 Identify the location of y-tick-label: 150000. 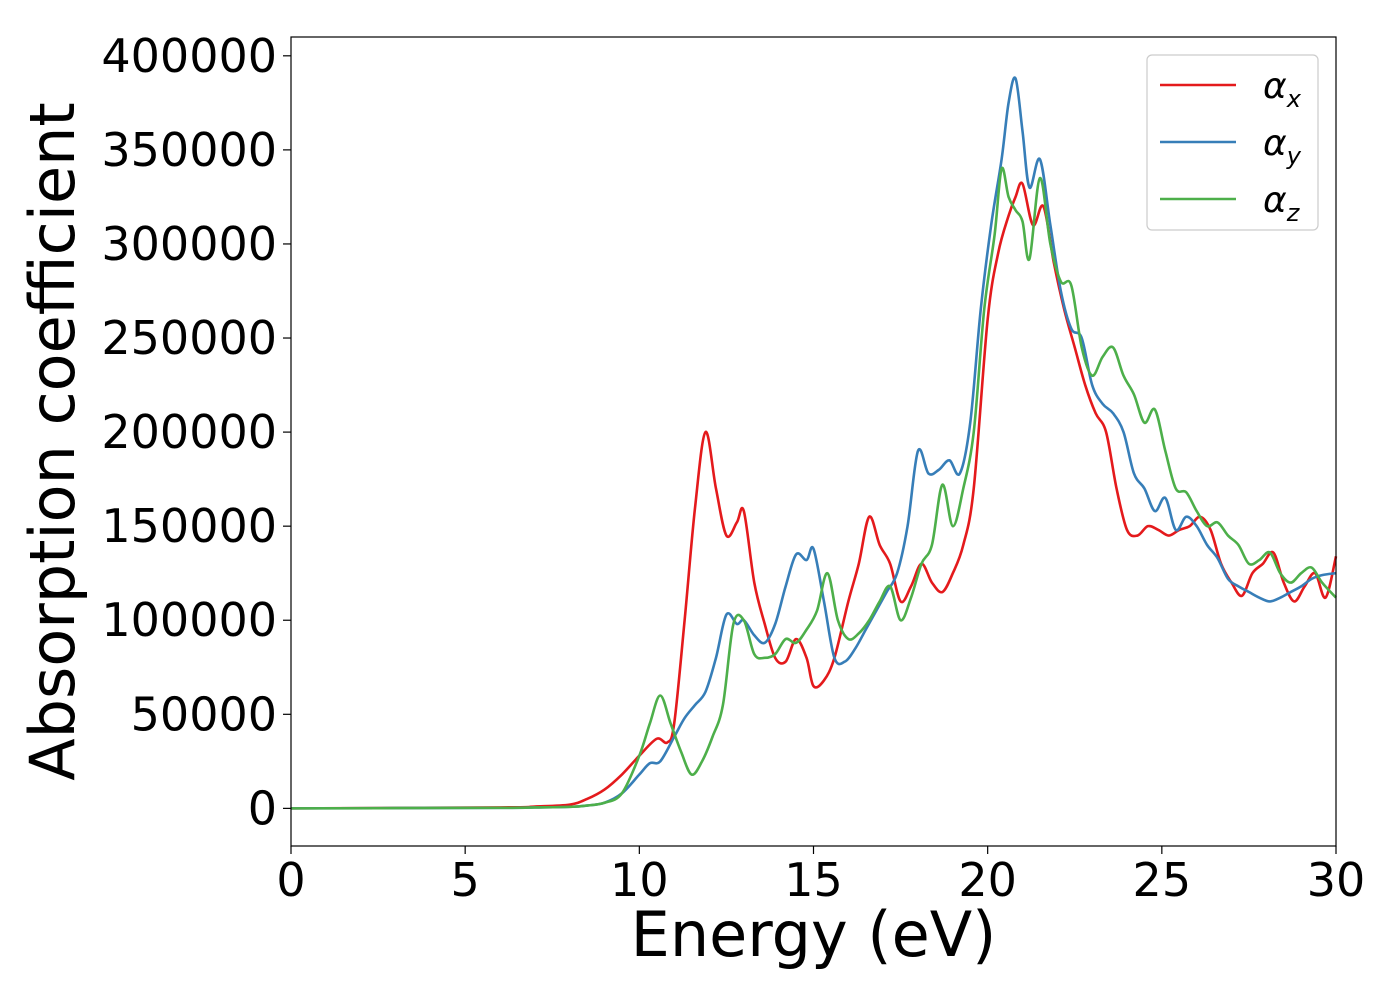
(189, 526).